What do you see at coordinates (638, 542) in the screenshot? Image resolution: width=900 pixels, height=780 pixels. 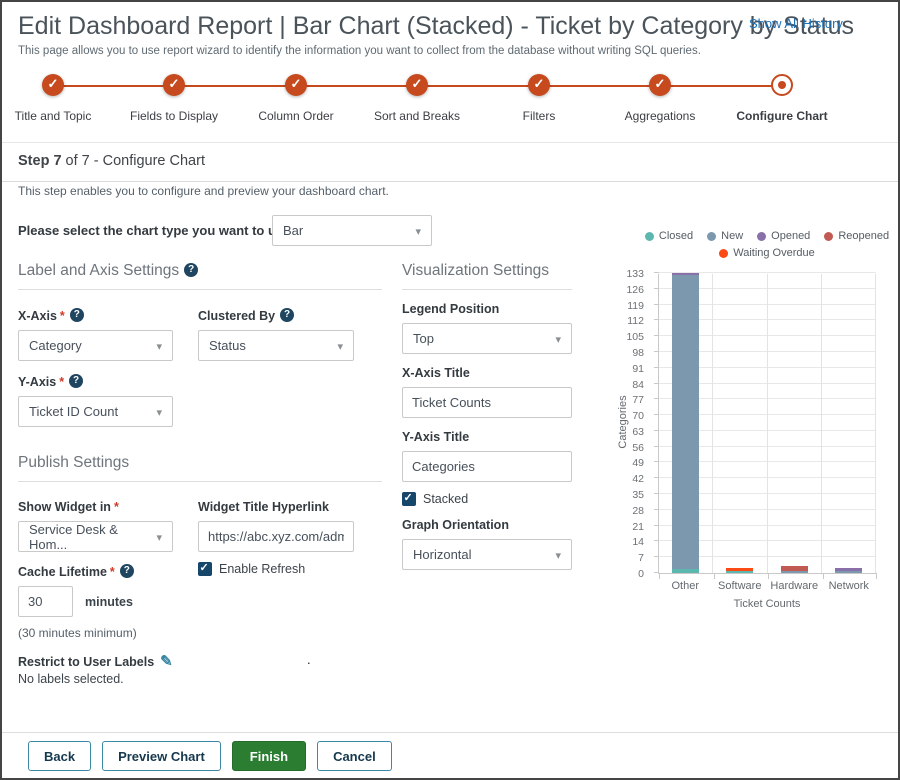 I see `y-tick-label: 14` at bounding box center [638, 542].